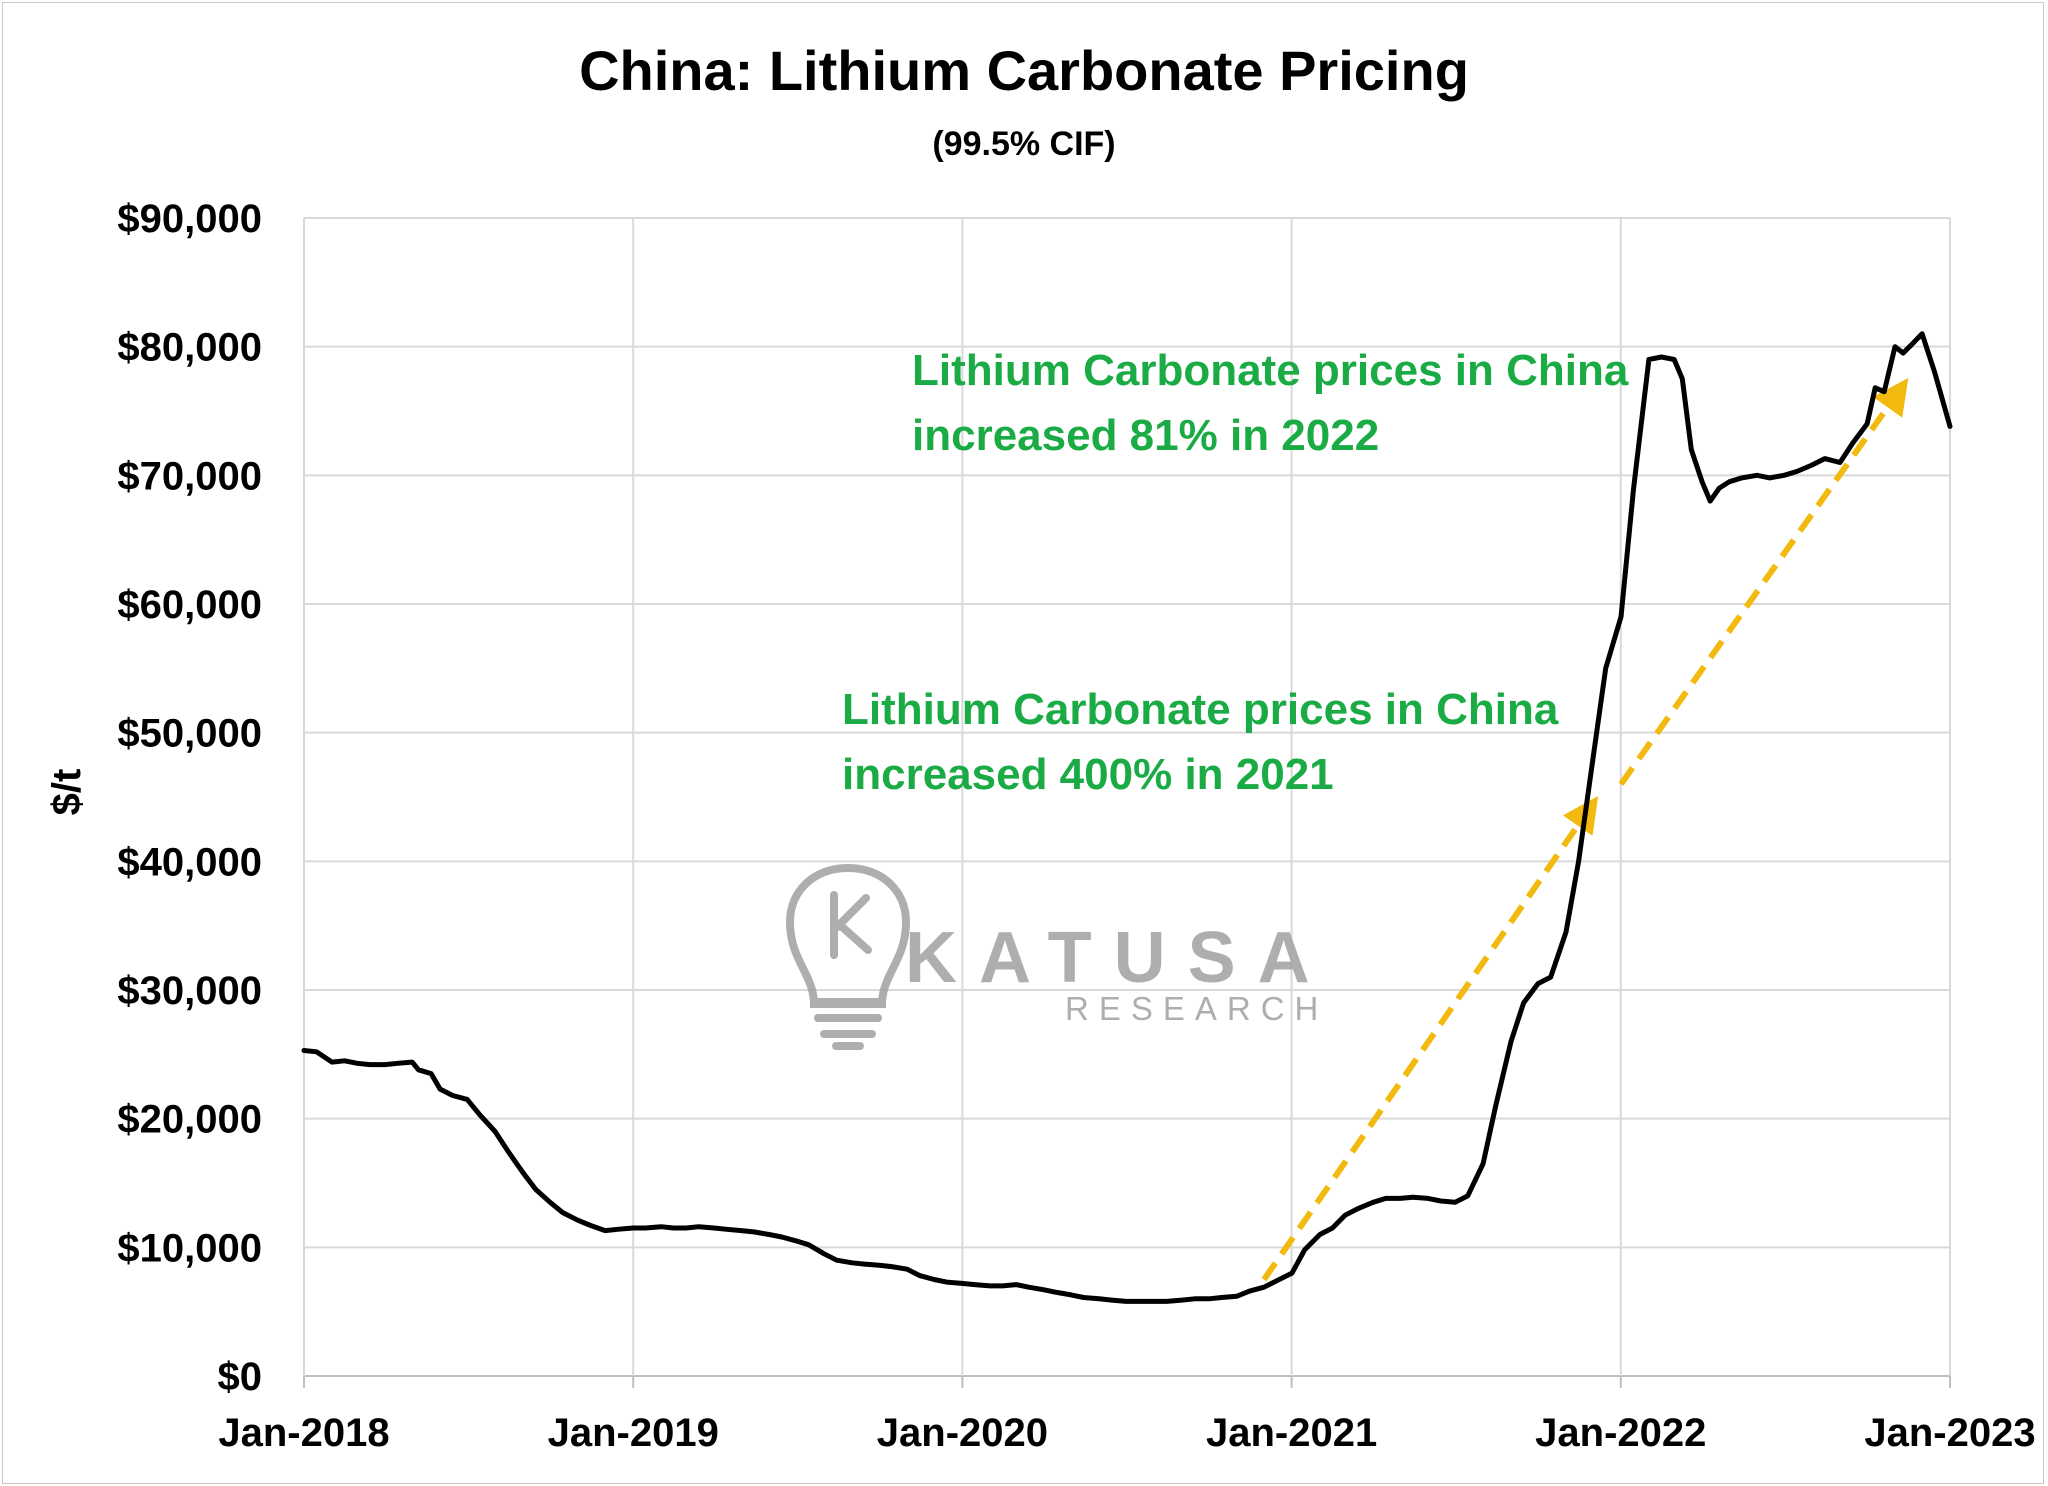 The width and height of the screenshot is (2048, 1486). I want to click on y-axis-label: $/t, so click(67, 792).